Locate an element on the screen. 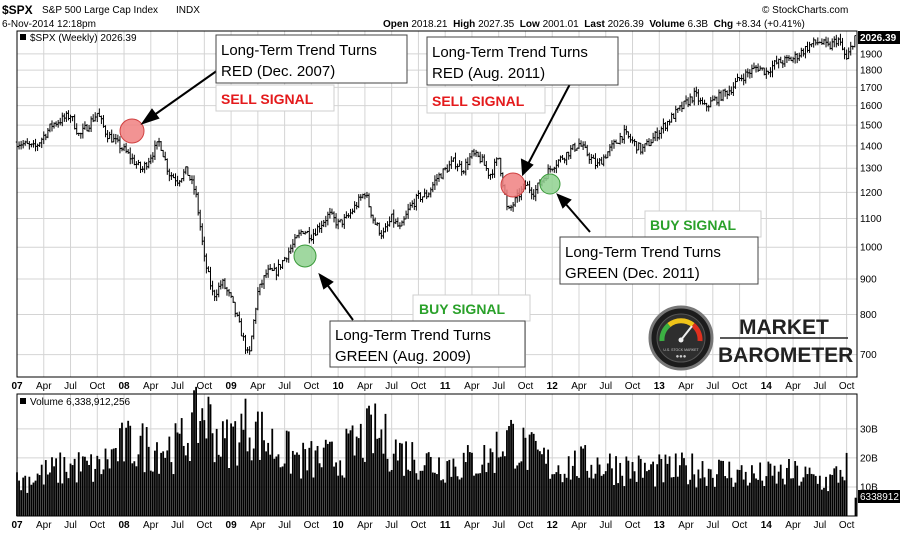 The image size is (900, 534). annotation-sub: RED (Aug. 2011) is located at coordinates (488, 73).